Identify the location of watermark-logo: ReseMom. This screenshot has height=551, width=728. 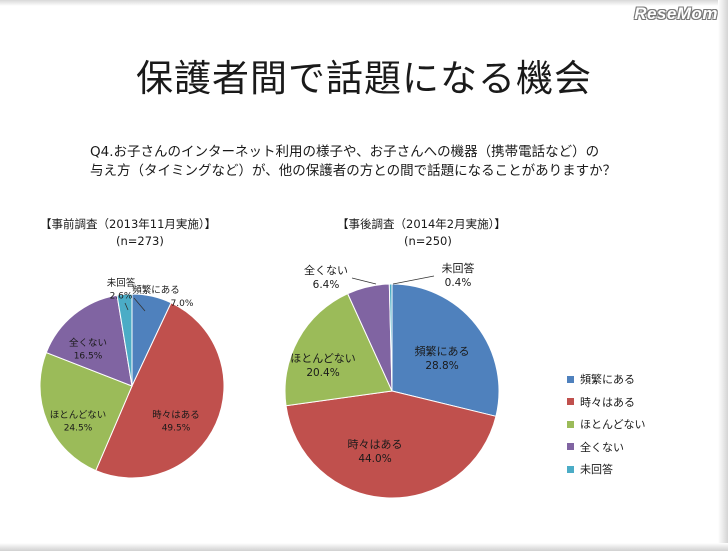
(676, 13).